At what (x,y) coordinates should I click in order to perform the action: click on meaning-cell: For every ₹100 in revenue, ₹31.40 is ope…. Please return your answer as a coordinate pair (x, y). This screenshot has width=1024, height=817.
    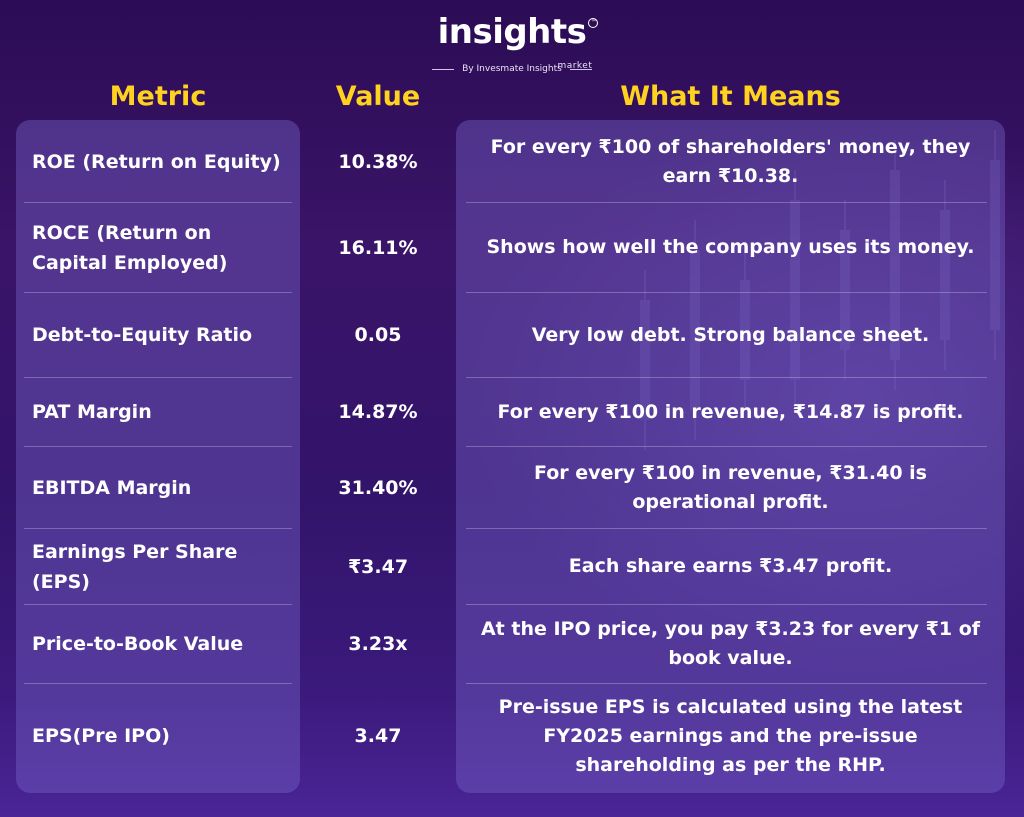
    Looking at the image, I should click on (730, 487).